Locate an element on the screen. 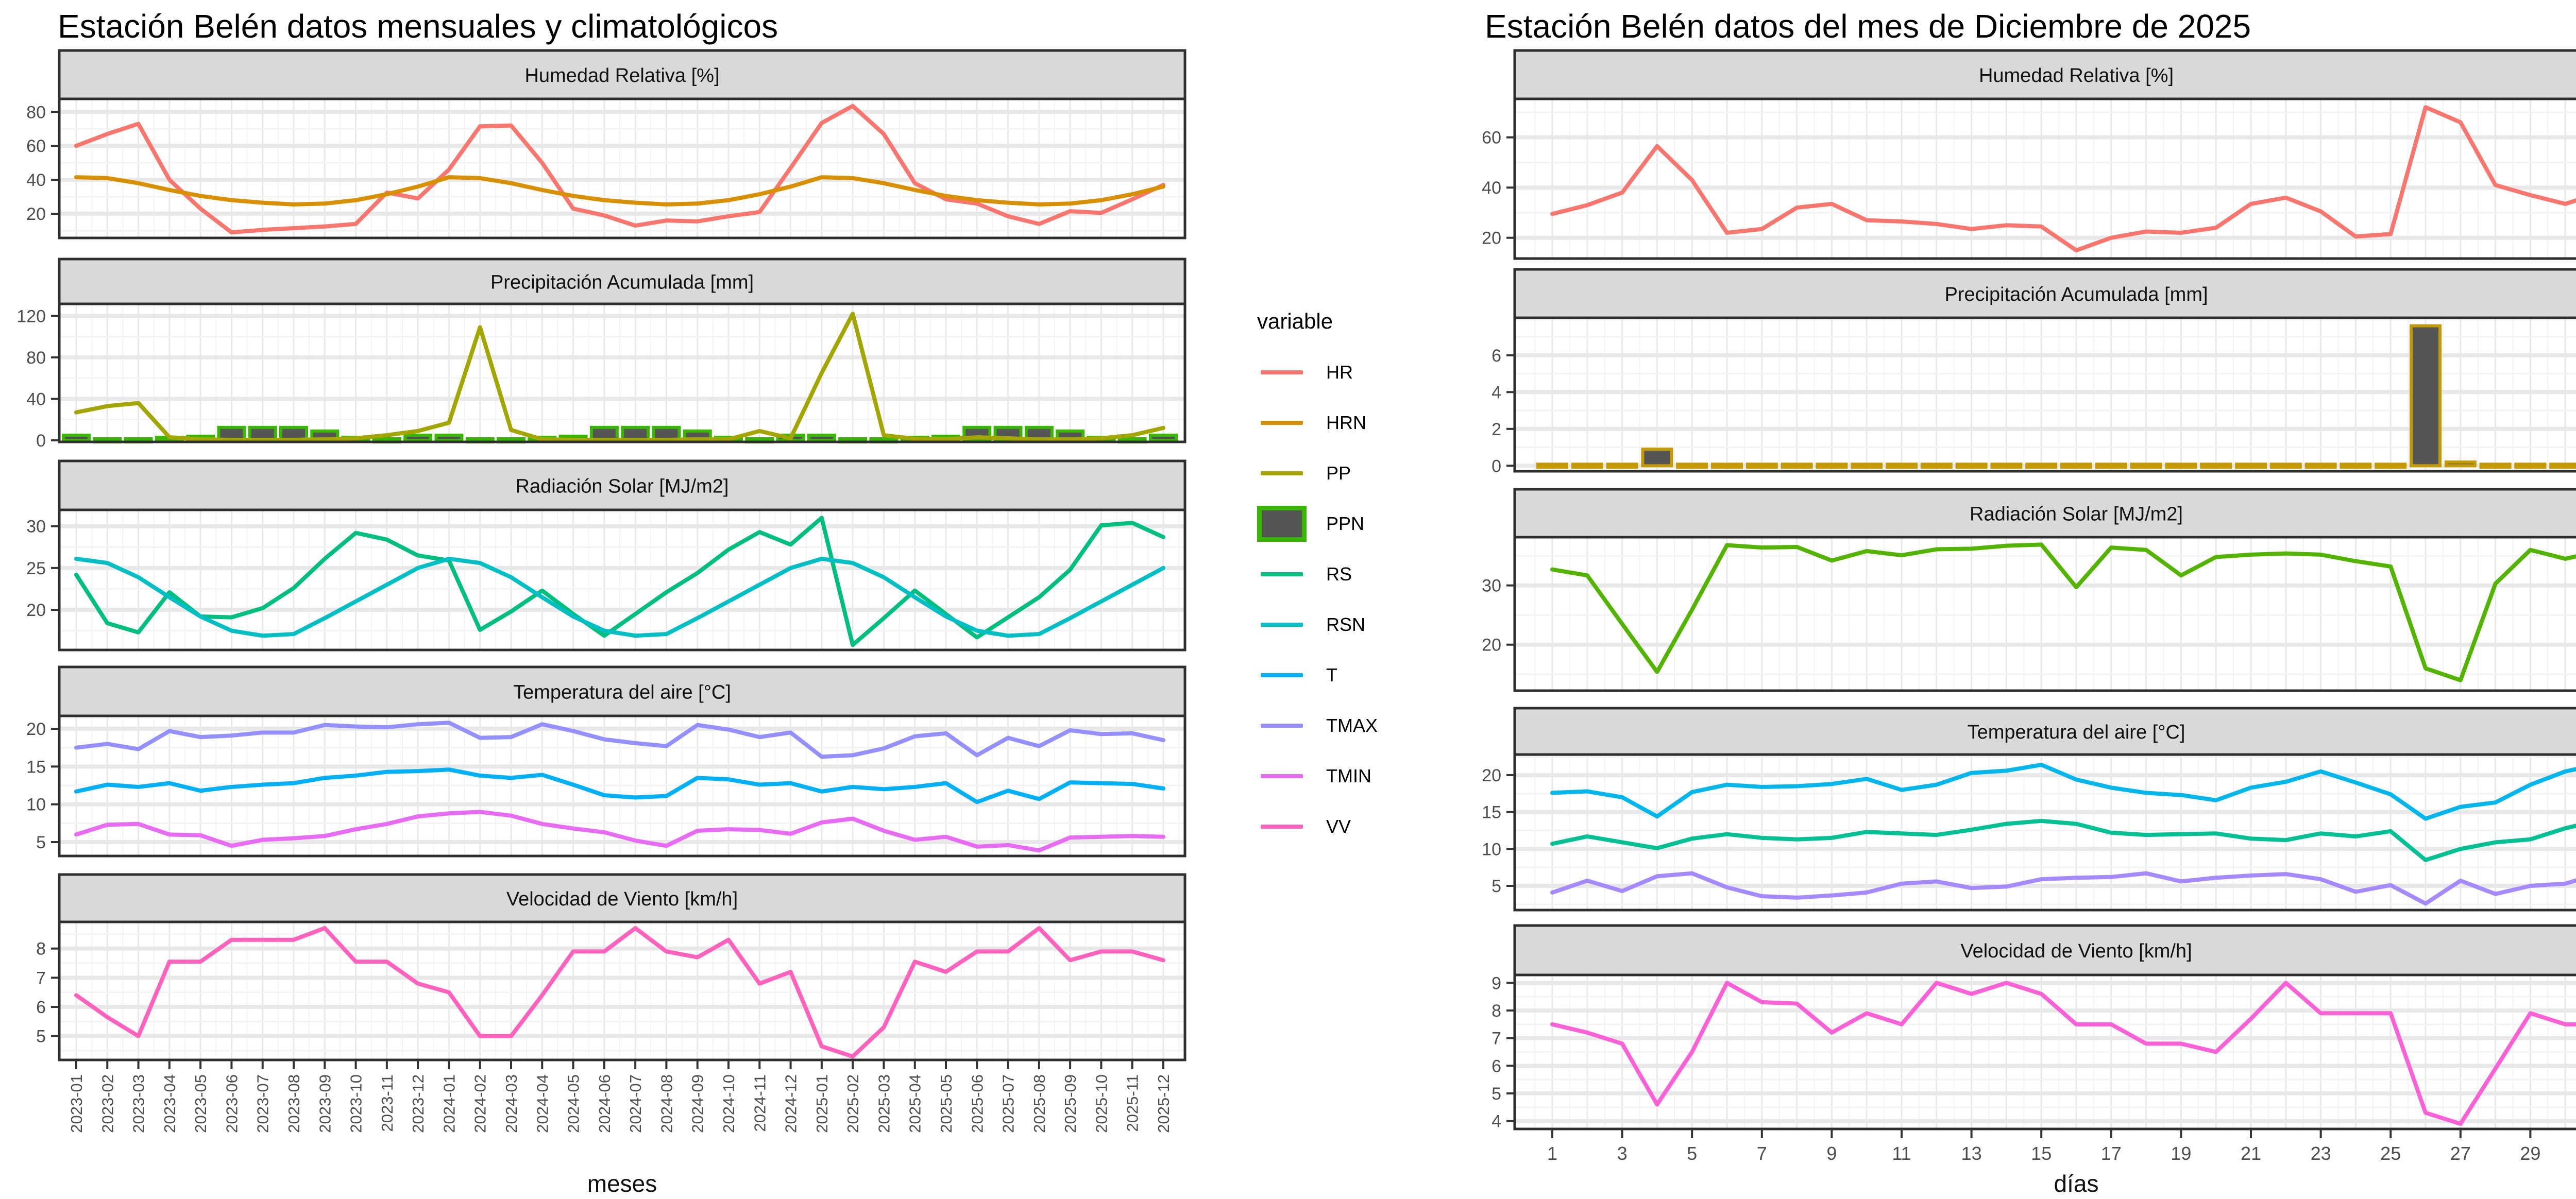  legend-key-HR-line is located at coordinates (1282, 372).